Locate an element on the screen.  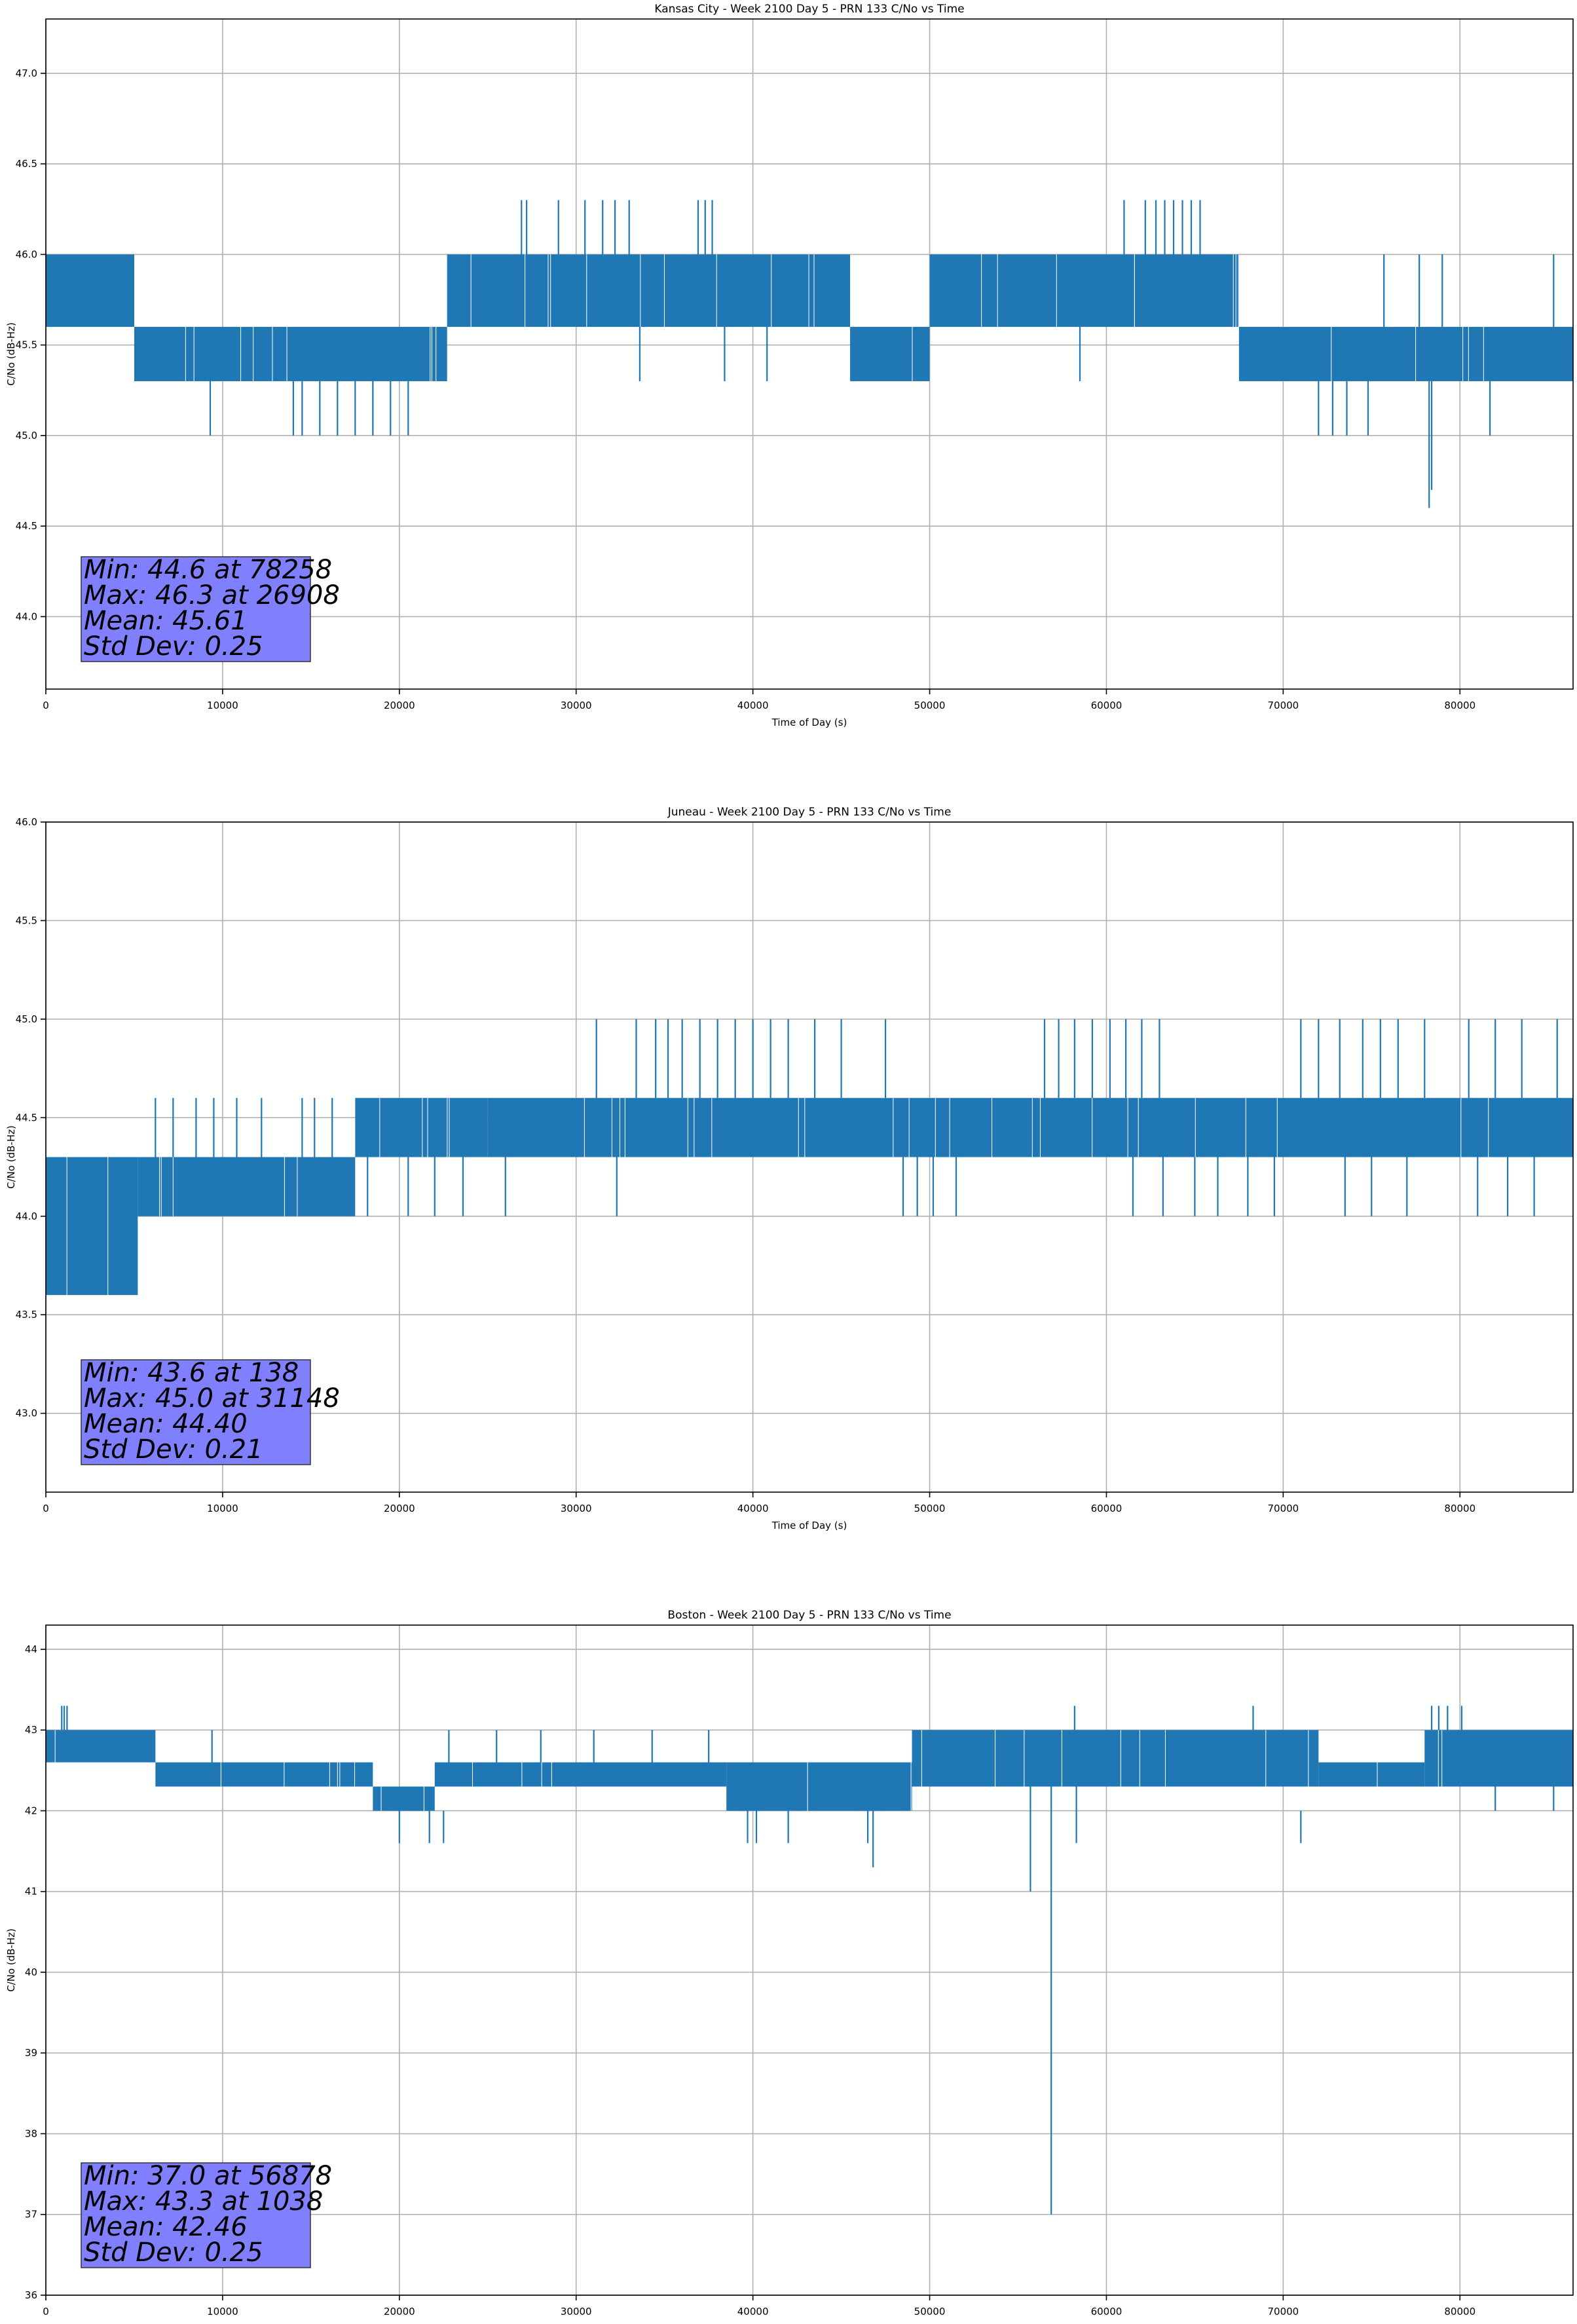
stats-mean: Mean: 44.40 is located at coordinates (166, 1424).